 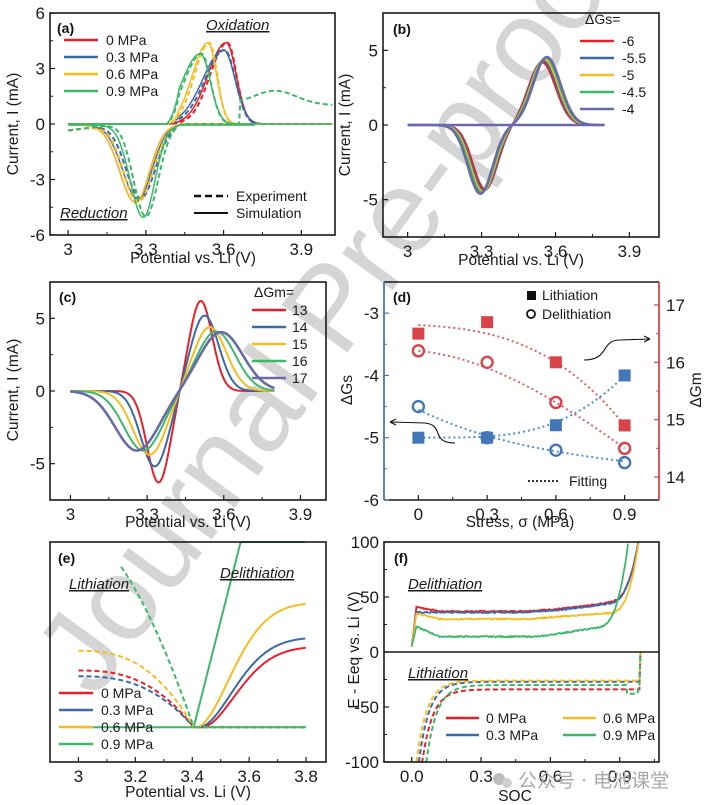 What do you see at coordinates (371, 313) in the screenshot?
I see `y-tick-label: -3` at bounding box center [371, 313].